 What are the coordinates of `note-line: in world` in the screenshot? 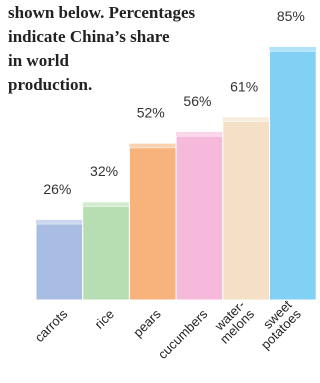 It's located at (38, 60).